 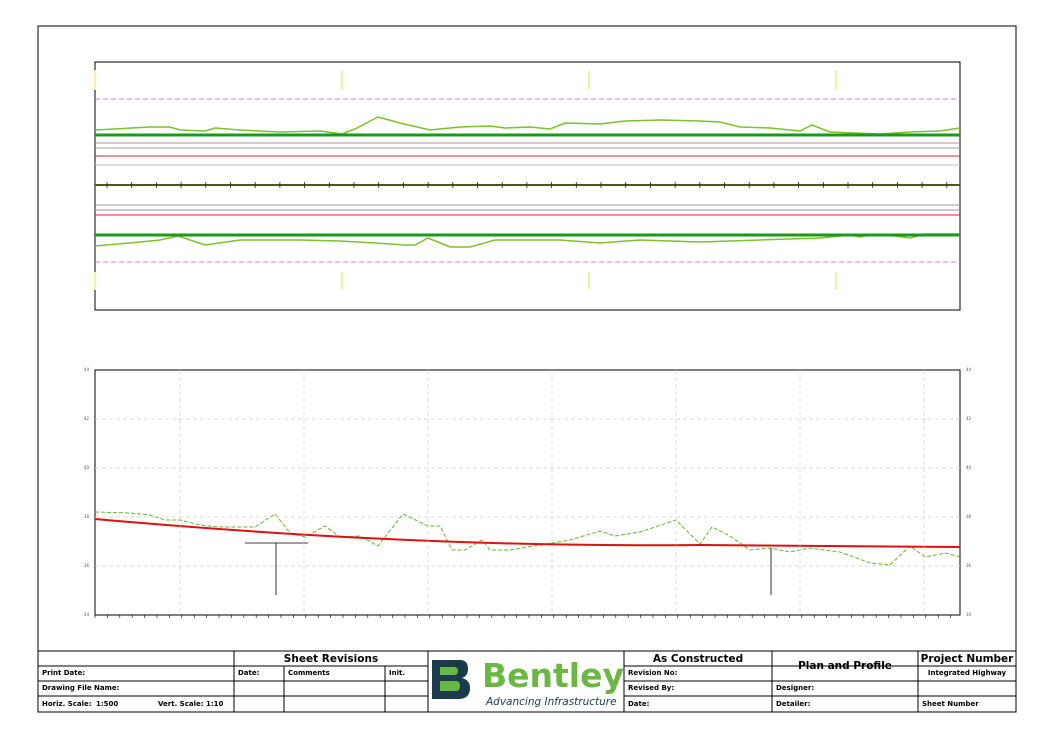 I want to click on label: Drawing File Name:, so click(x=81, y=688).